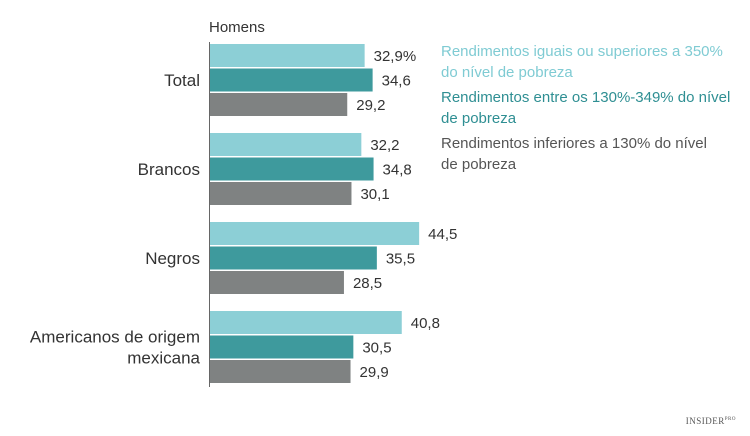  Describe the element at coordinates (507, 72) in the screenshot. I see `legend-entry-line: do nível de pobreza` at that location.